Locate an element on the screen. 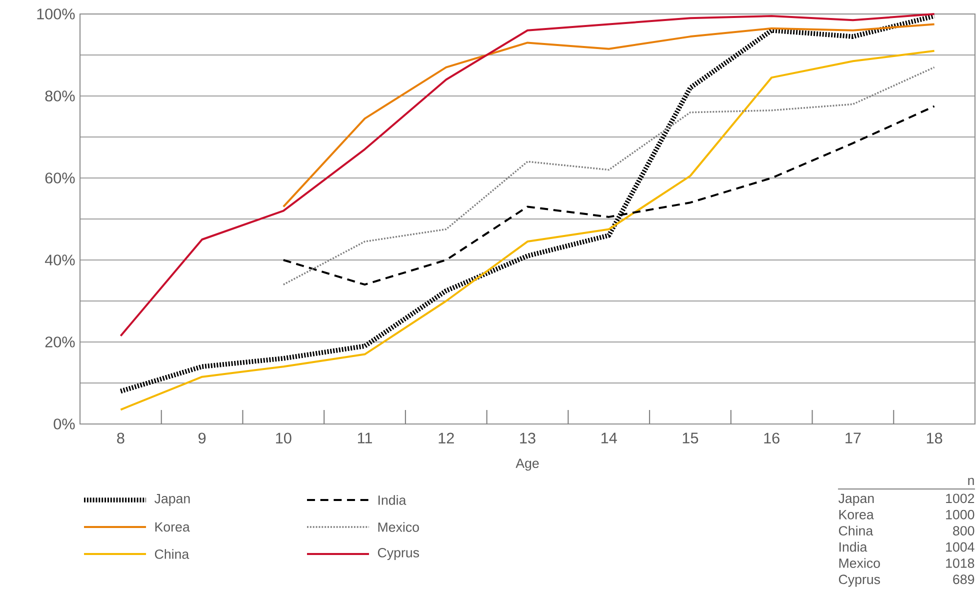  text: 1002 is located at coordinates (960, 499).